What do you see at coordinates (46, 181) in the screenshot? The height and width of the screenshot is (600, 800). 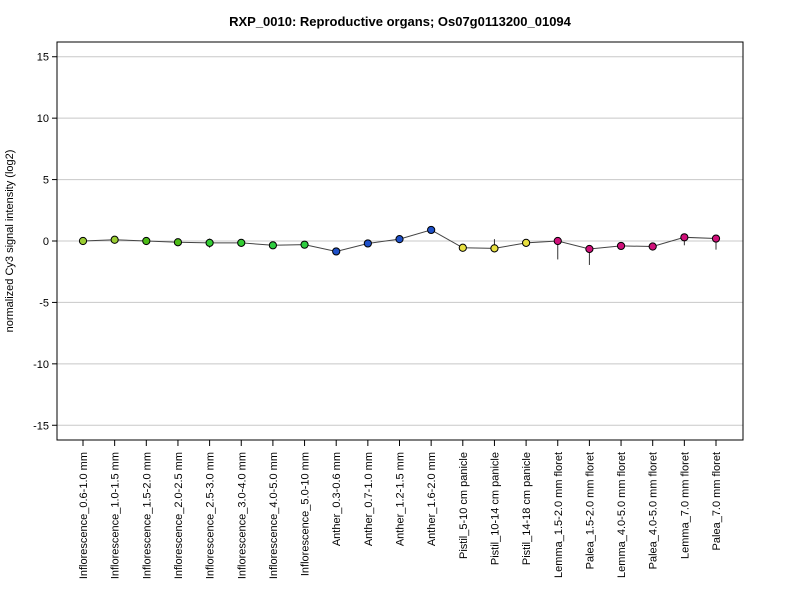 I see `y-tick-label: 5` at bounding box center [46, 181].